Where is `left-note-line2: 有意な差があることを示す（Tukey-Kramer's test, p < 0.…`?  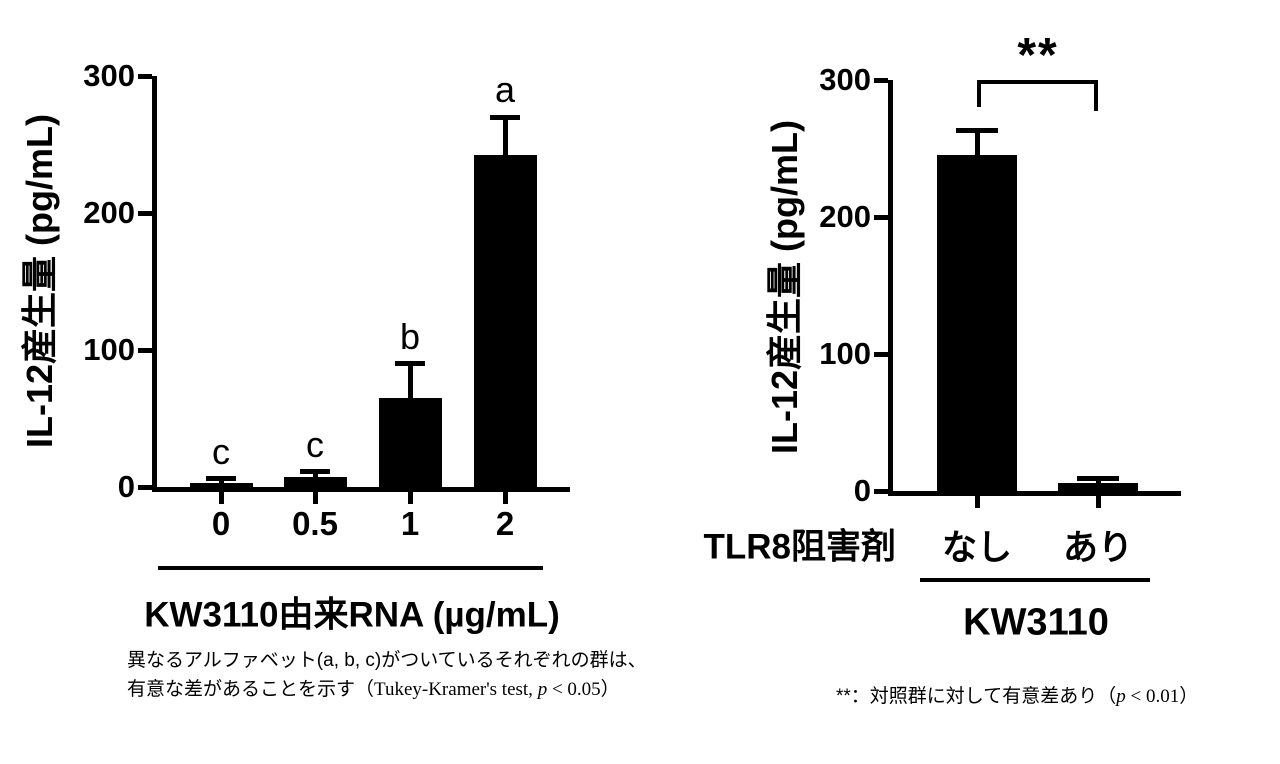 left-note-line2: 有意な差があることを示す（Tukey-Kramer's test, p < 0.… is located at coordinates (387, 689).